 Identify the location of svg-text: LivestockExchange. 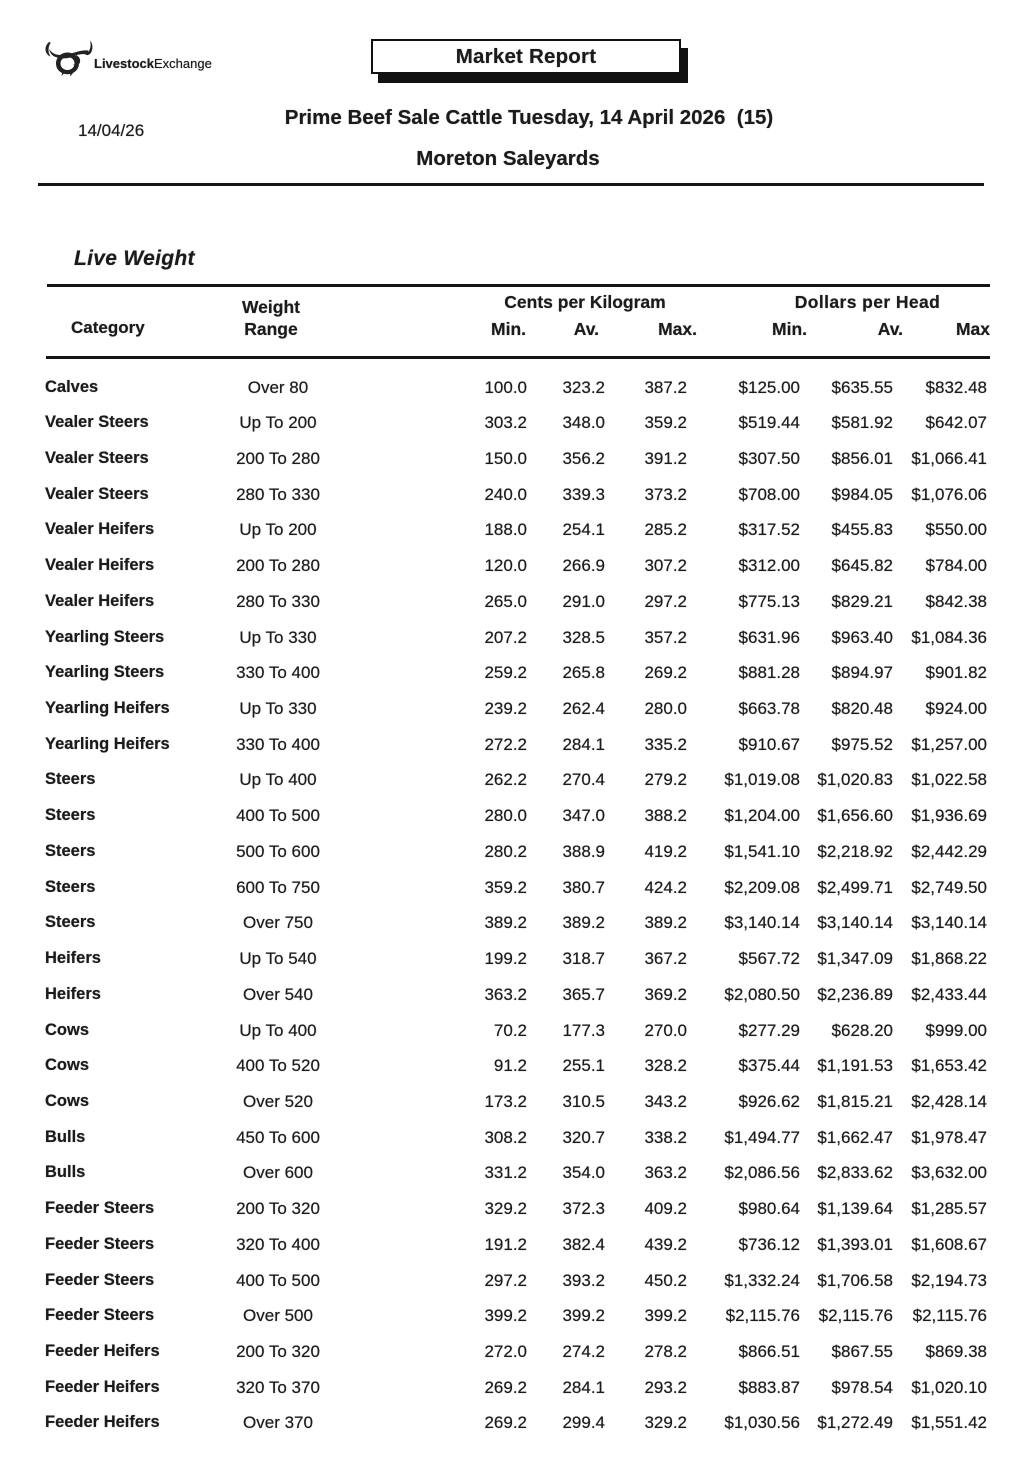
(153, 63).